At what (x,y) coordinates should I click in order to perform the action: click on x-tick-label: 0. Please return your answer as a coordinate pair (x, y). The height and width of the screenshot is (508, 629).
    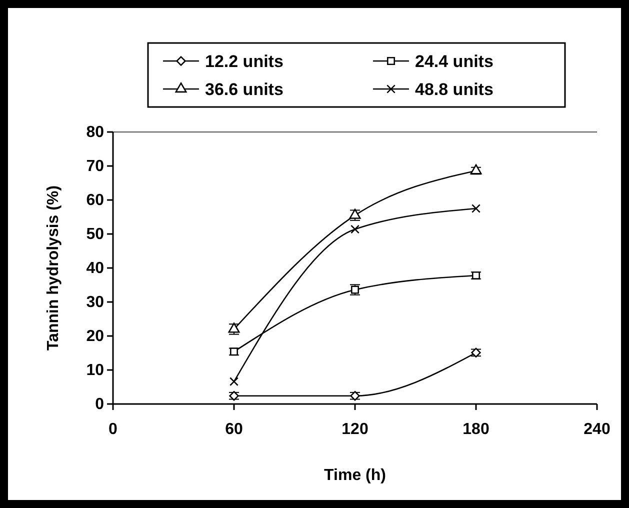
    Looking at the image, I should click on (113, 429).